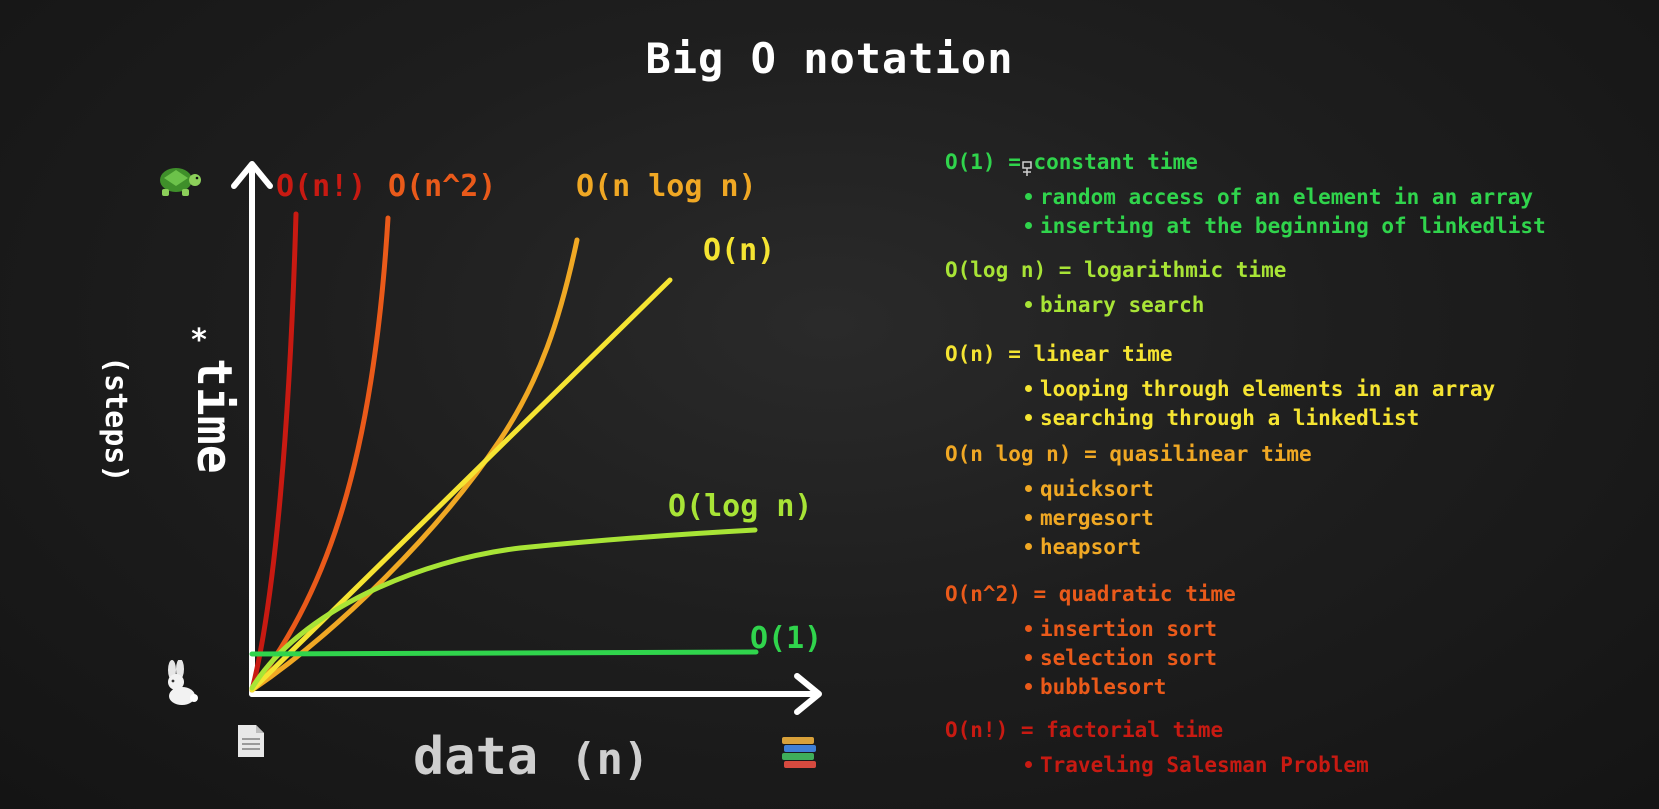  I want to click on note-item: looping through elements in an array, so click(1260, 389).